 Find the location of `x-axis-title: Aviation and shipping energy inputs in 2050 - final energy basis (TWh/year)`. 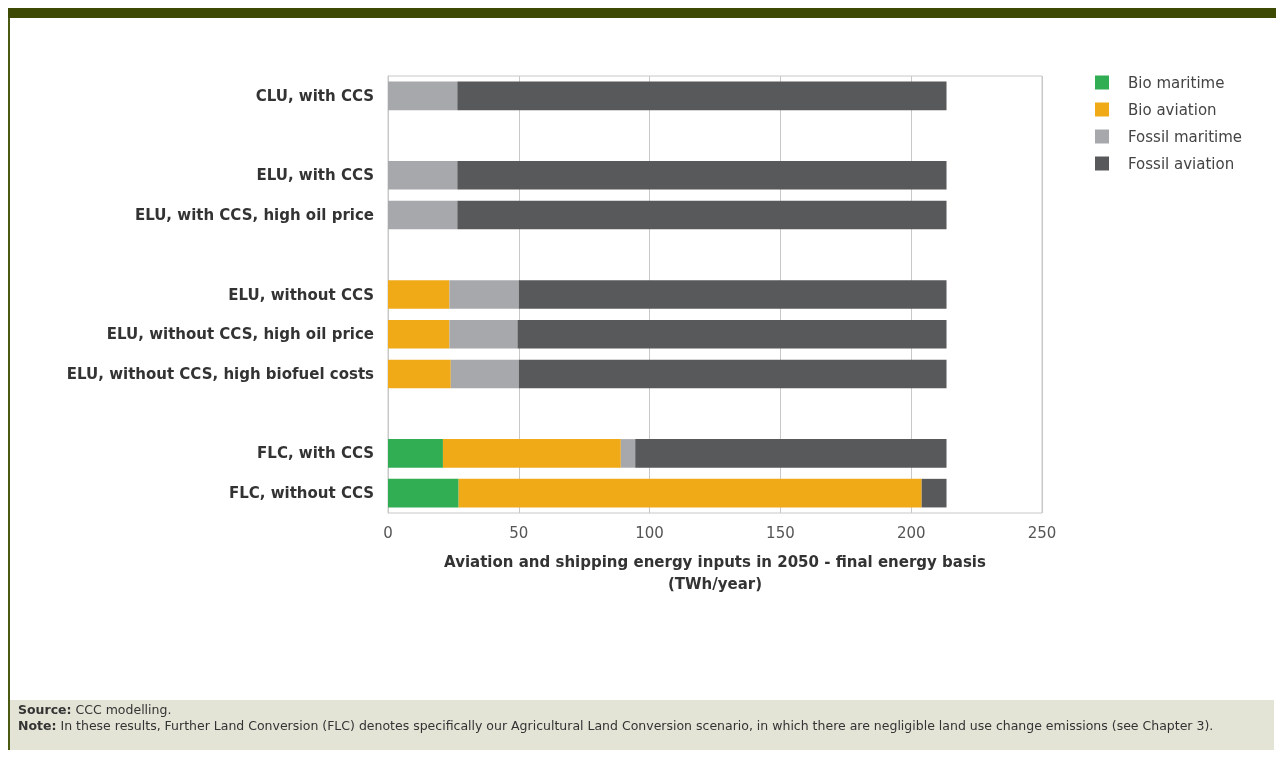

x-axis-title: Aviation and shipping energy inputs in 2050 - final energy basis (TWh/year) is located at coordinates (715, 573).